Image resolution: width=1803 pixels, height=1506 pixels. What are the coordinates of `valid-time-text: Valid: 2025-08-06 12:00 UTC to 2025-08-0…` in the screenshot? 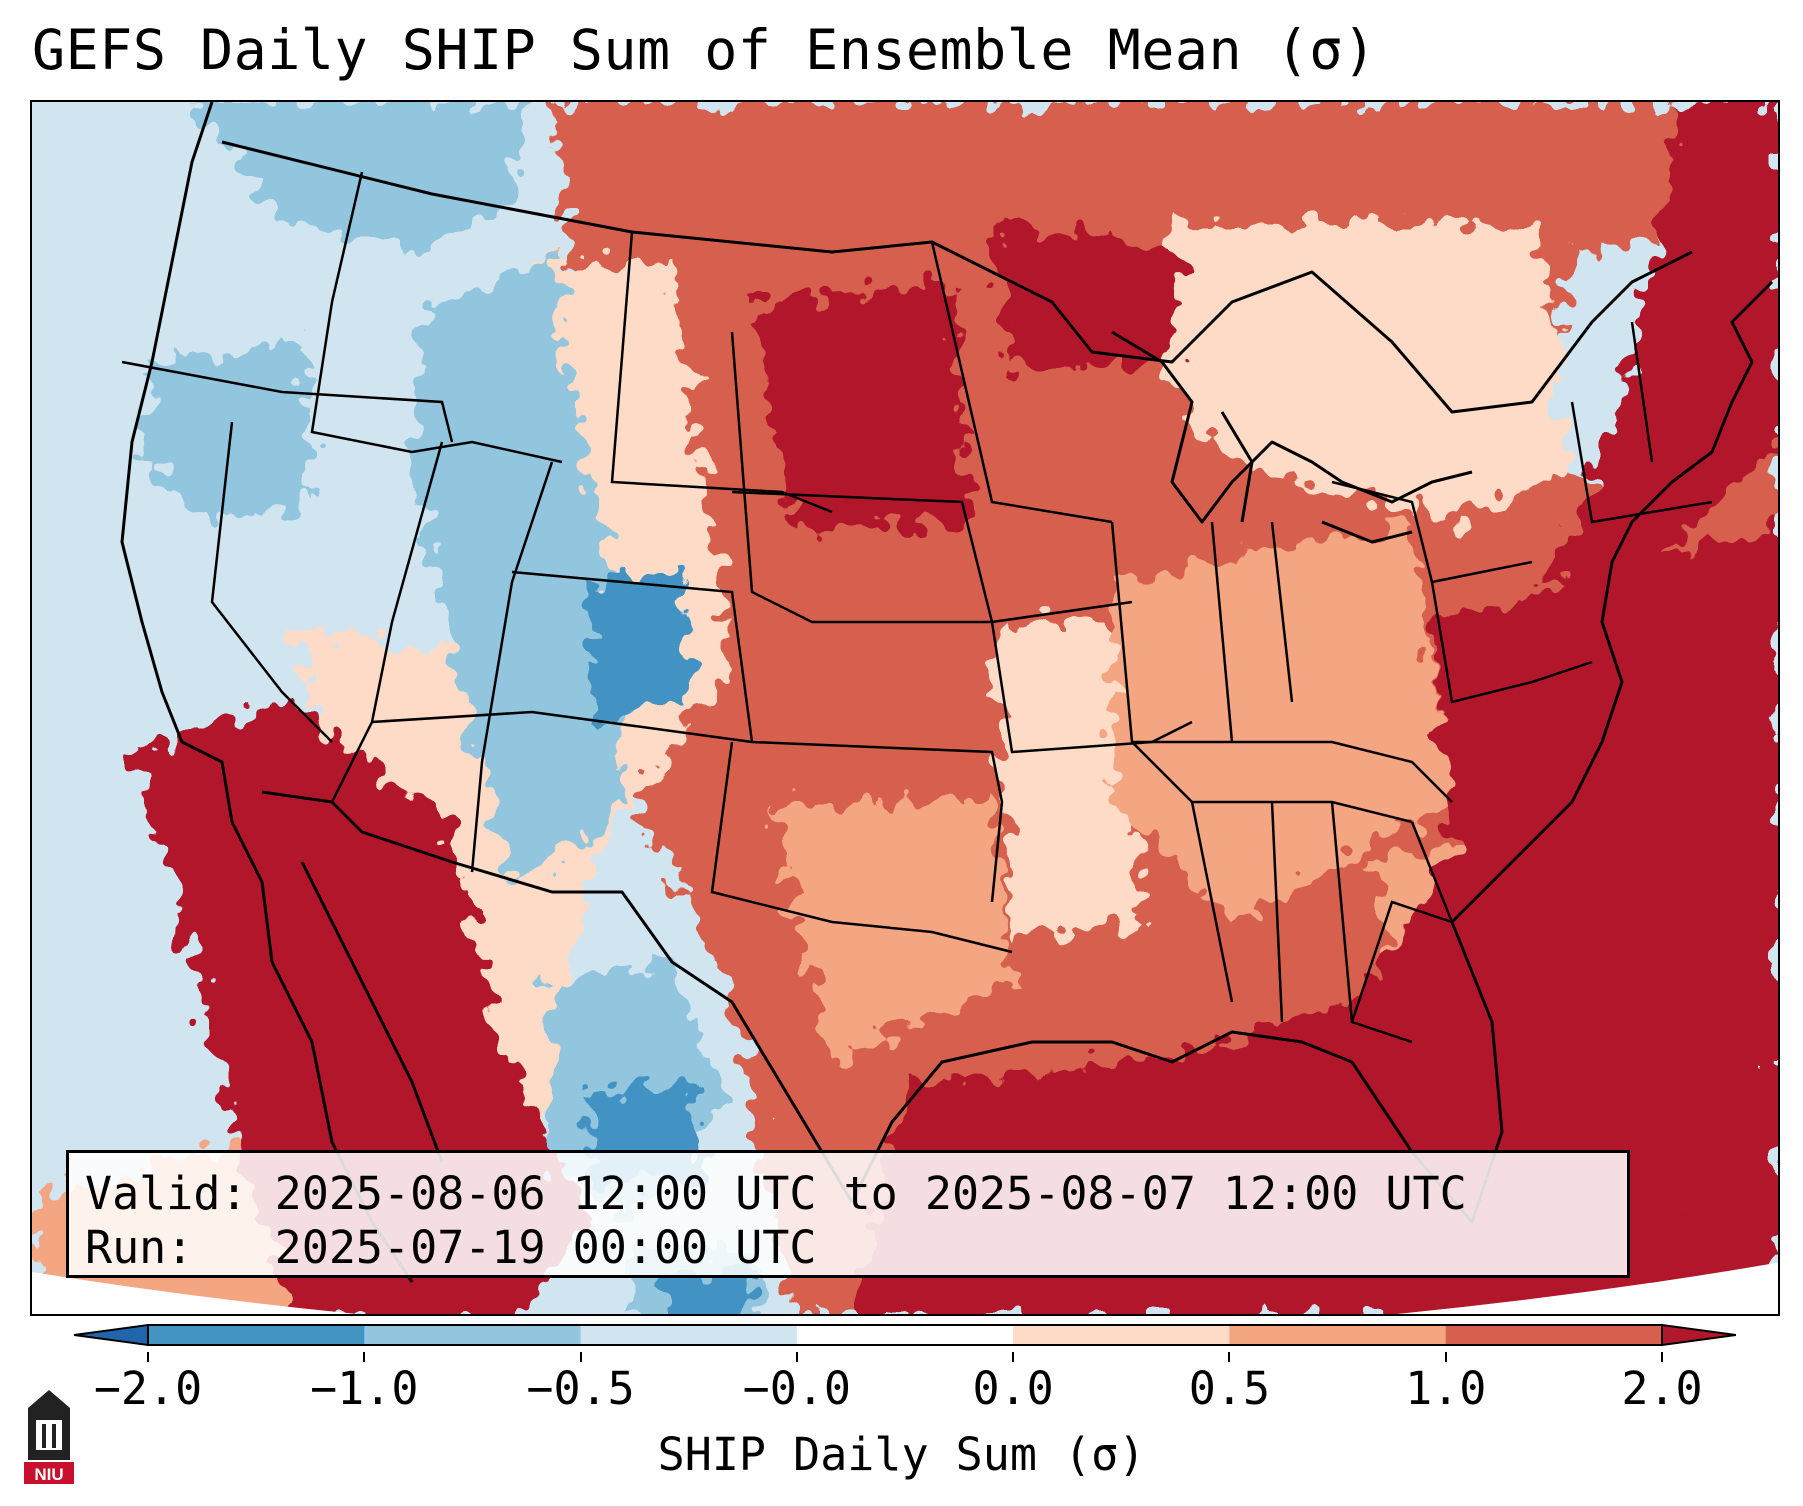 It's located at (776, 1193).